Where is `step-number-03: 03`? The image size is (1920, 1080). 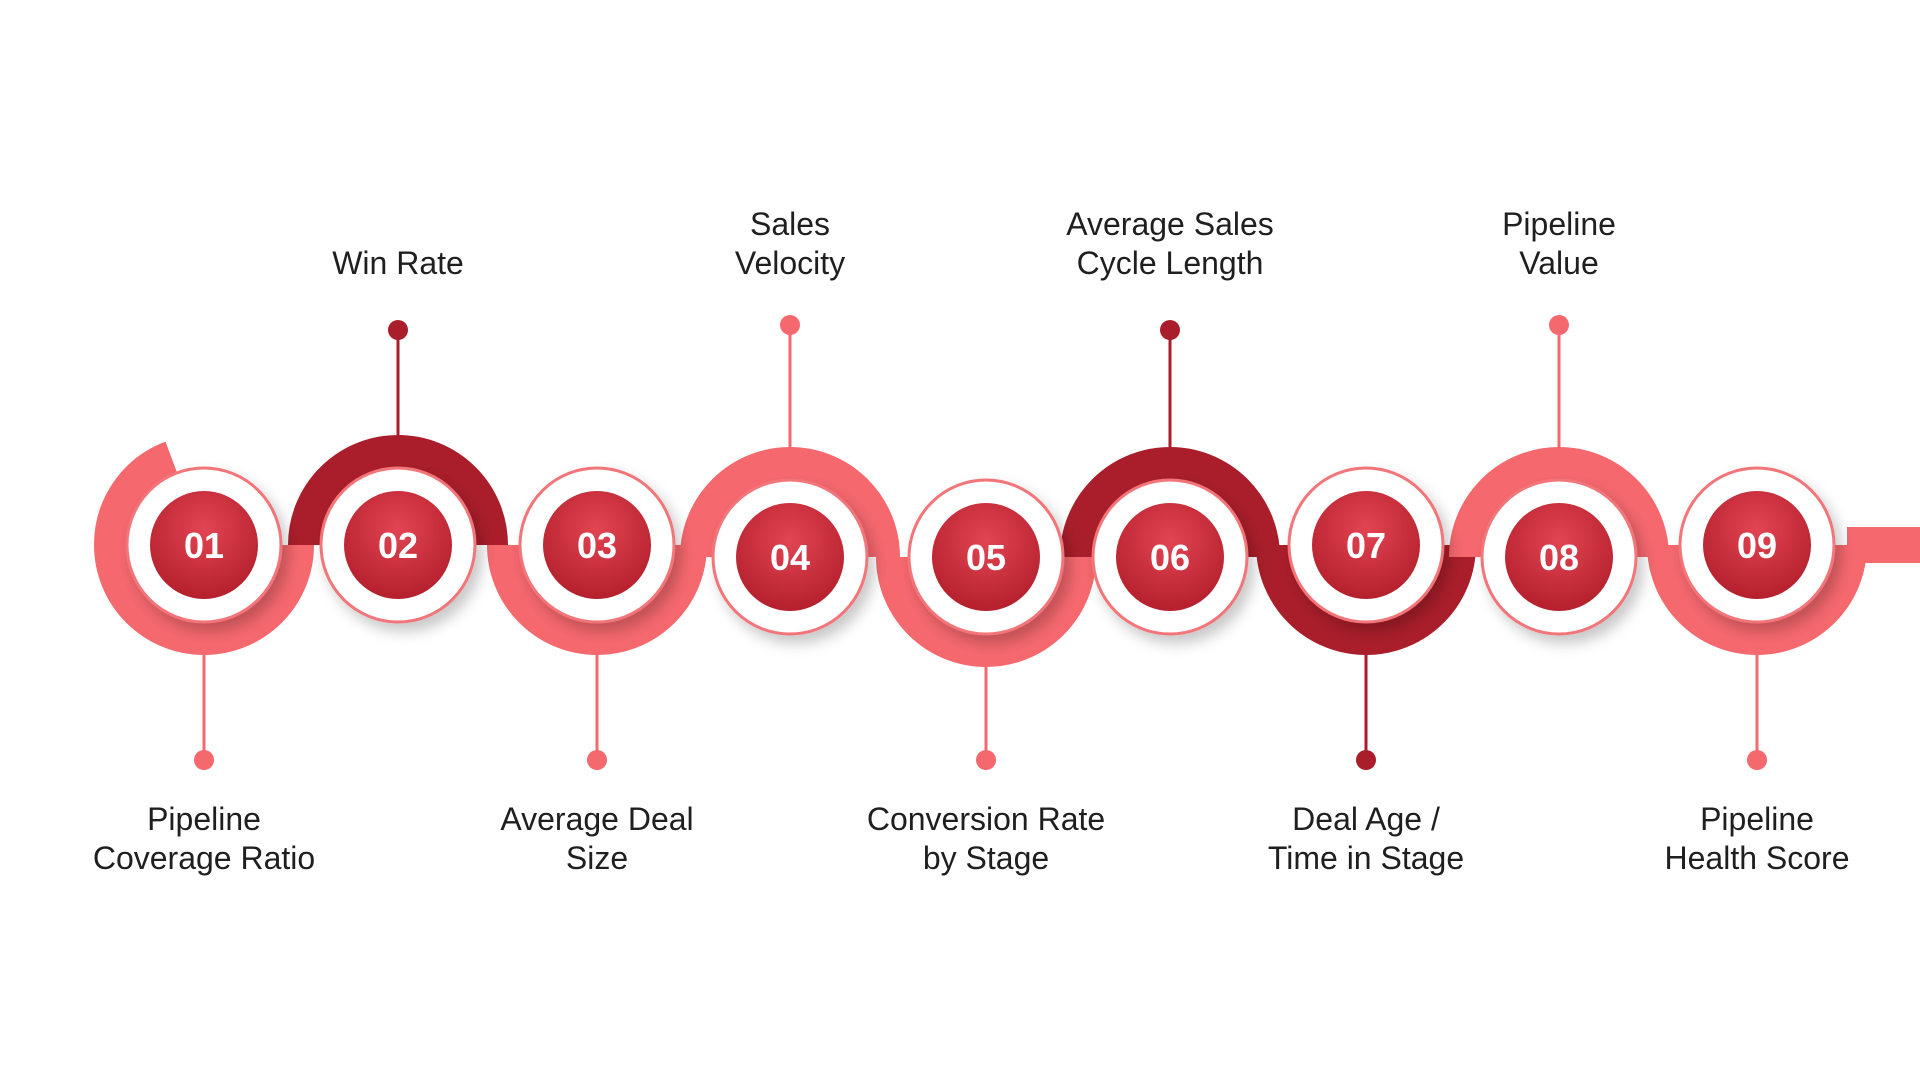 step-number-03: 03 is located at coordinates (597, 545).